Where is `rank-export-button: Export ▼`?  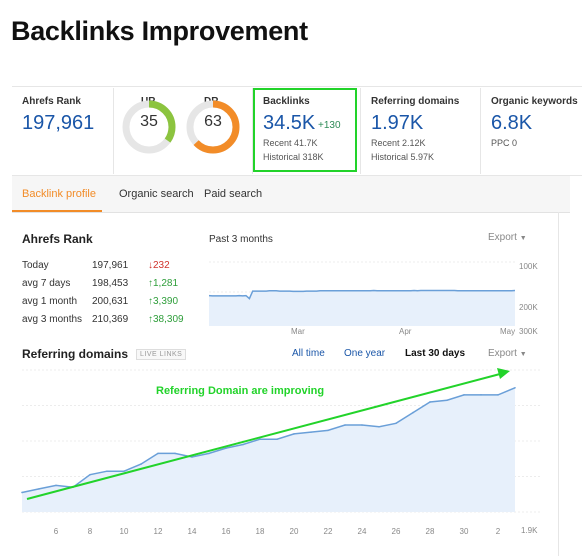
rank-export-button: Export ▼ is located at coordinates (507, 237).